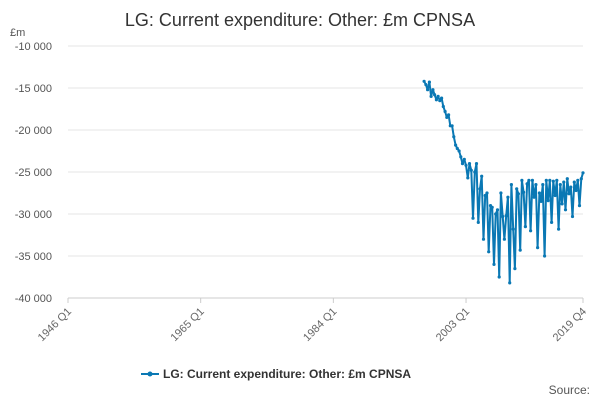 The width and height of the screenshot is (600, 400). I want to click on y-tick-label: -30 000, so click(33, 215).